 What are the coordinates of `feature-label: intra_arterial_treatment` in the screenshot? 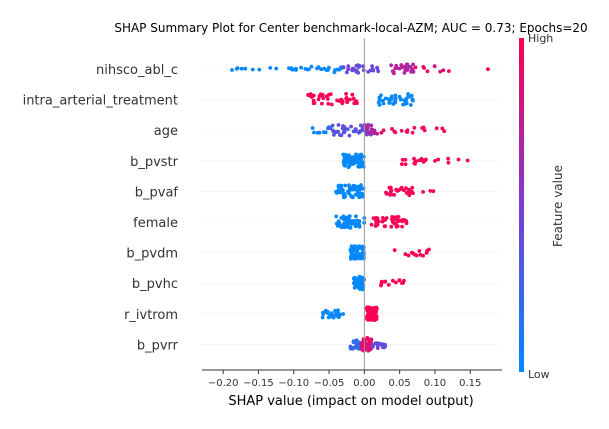 It's located at (100, 101).